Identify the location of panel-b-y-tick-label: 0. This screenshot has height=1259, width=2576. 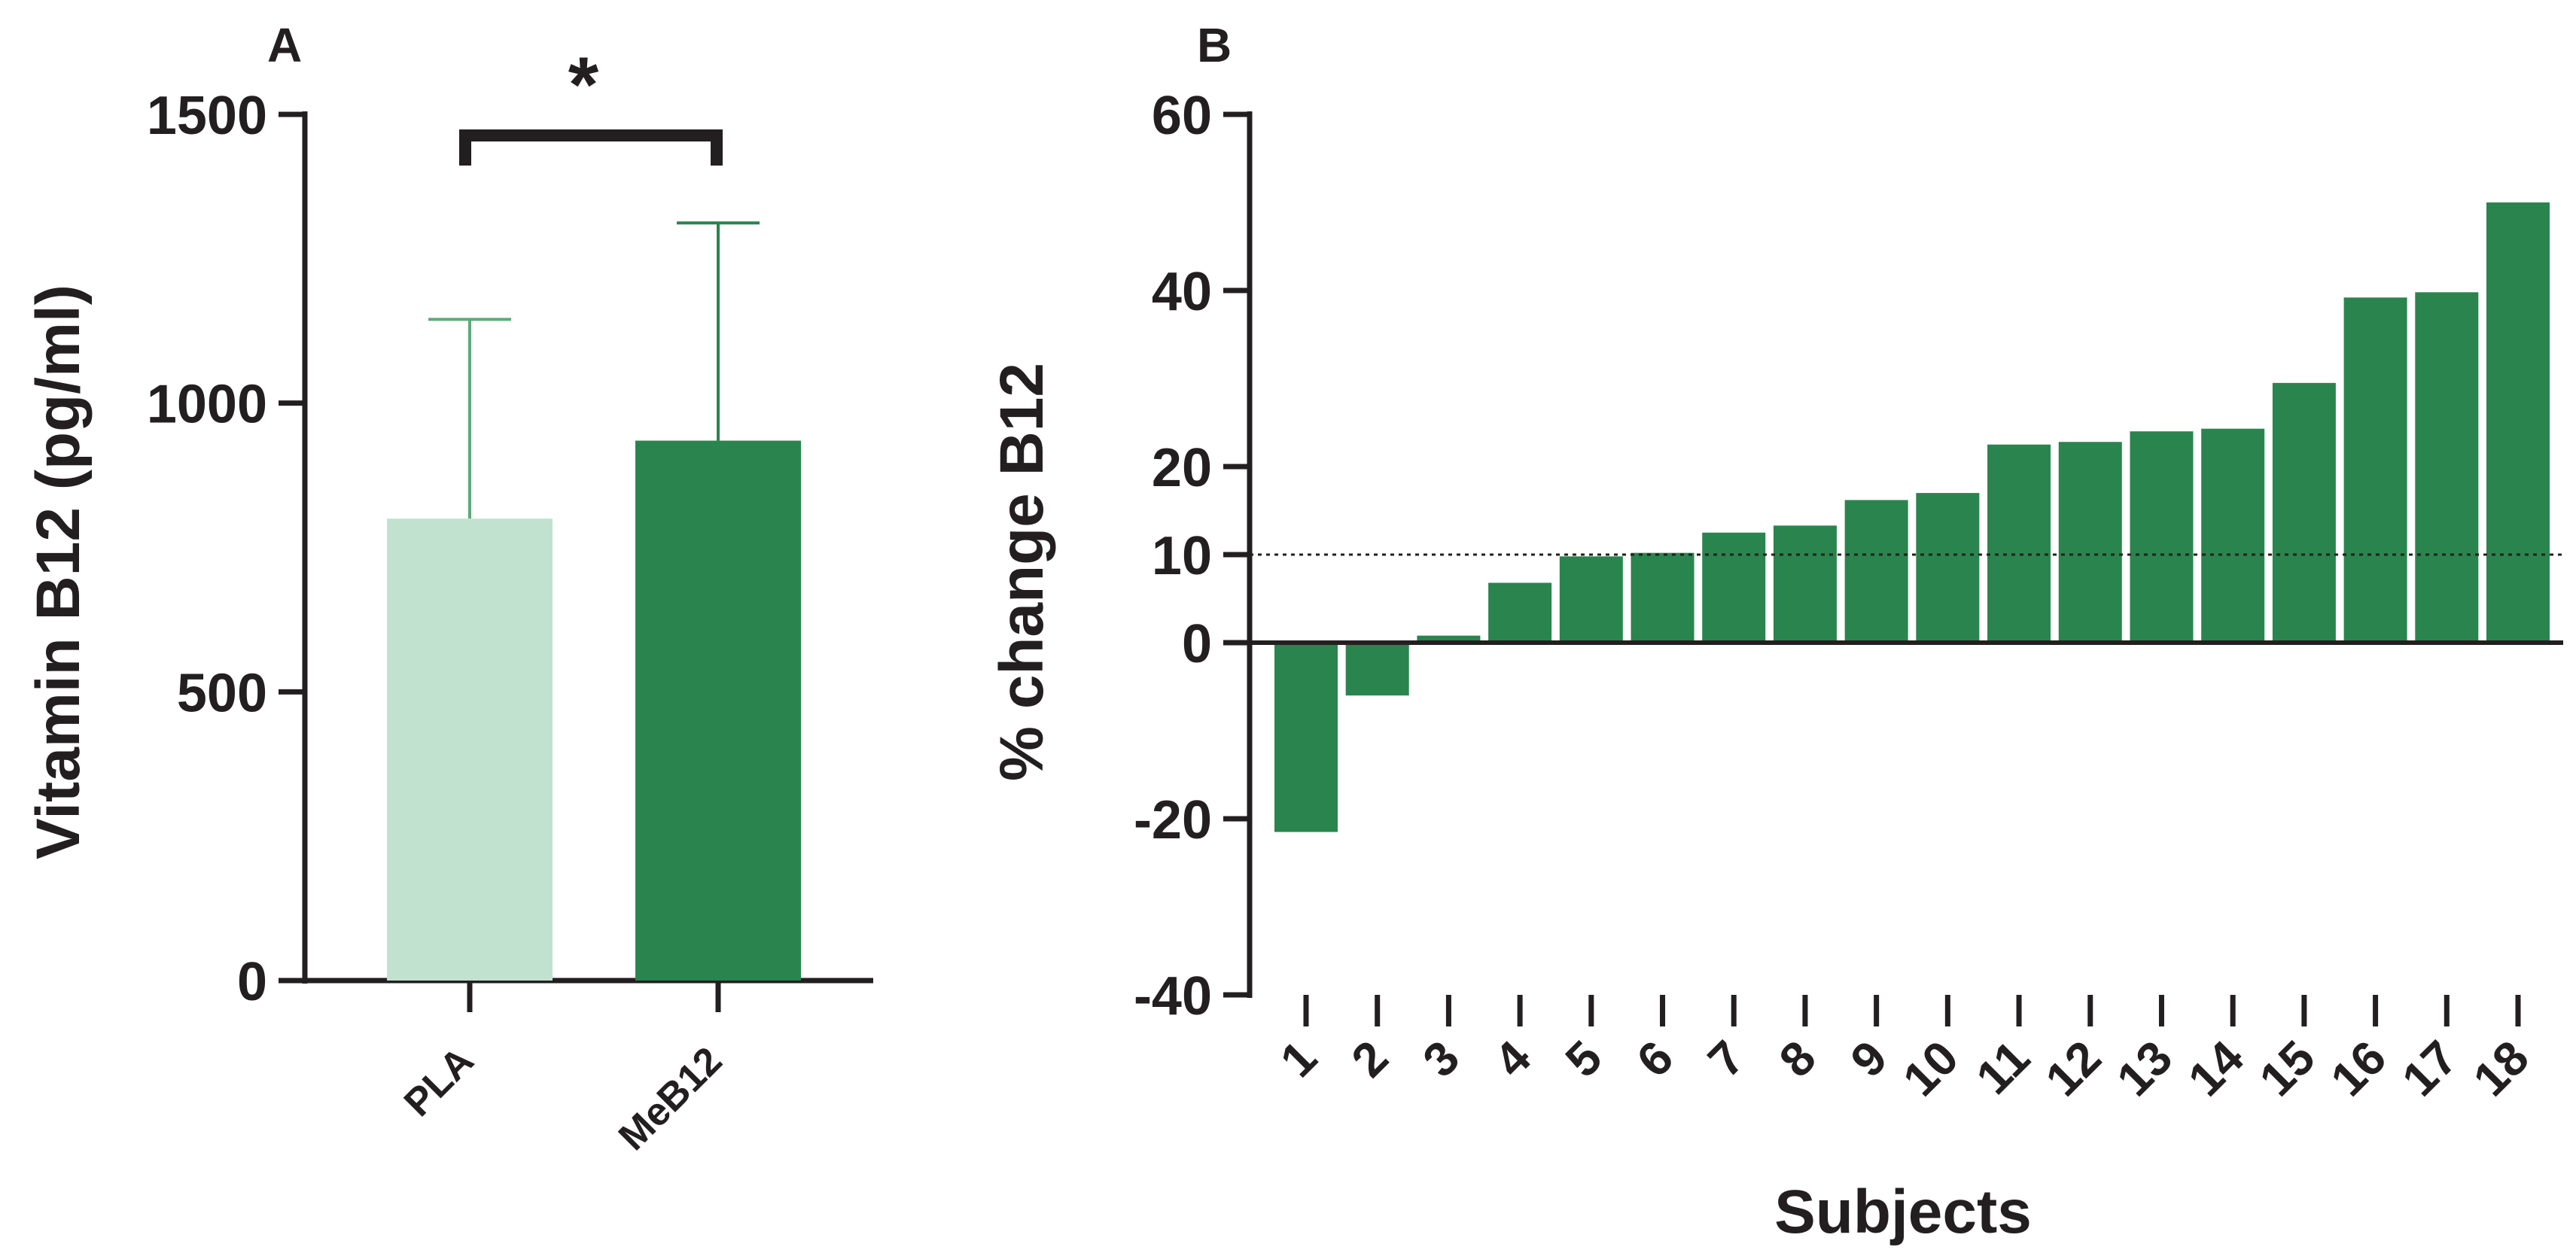
(1197, 644).